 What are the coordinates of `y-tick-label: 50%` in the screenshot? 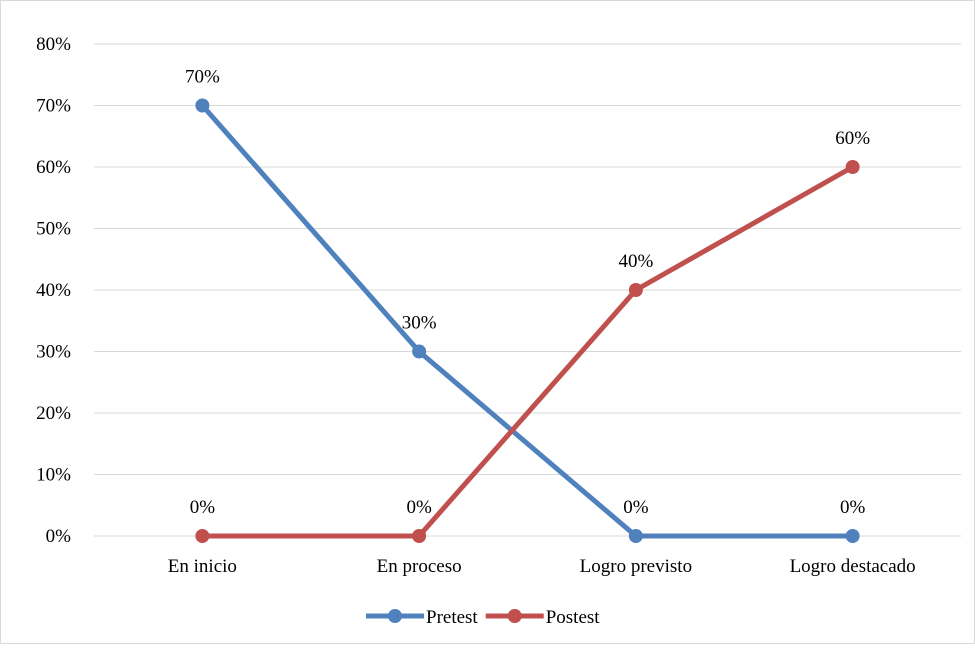 It's located at (53, 229).